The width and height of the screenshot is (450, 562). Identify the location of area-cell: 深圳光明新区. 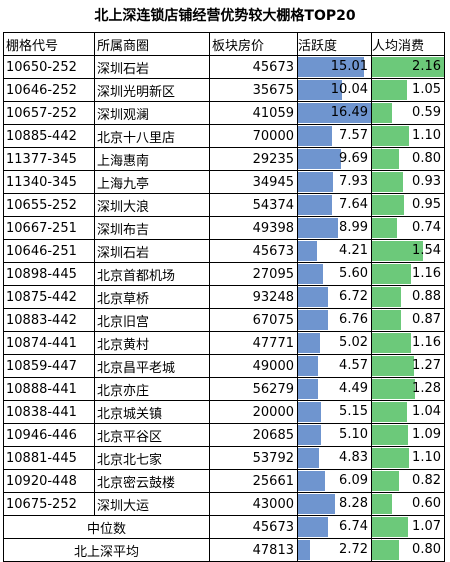
(152, 90).